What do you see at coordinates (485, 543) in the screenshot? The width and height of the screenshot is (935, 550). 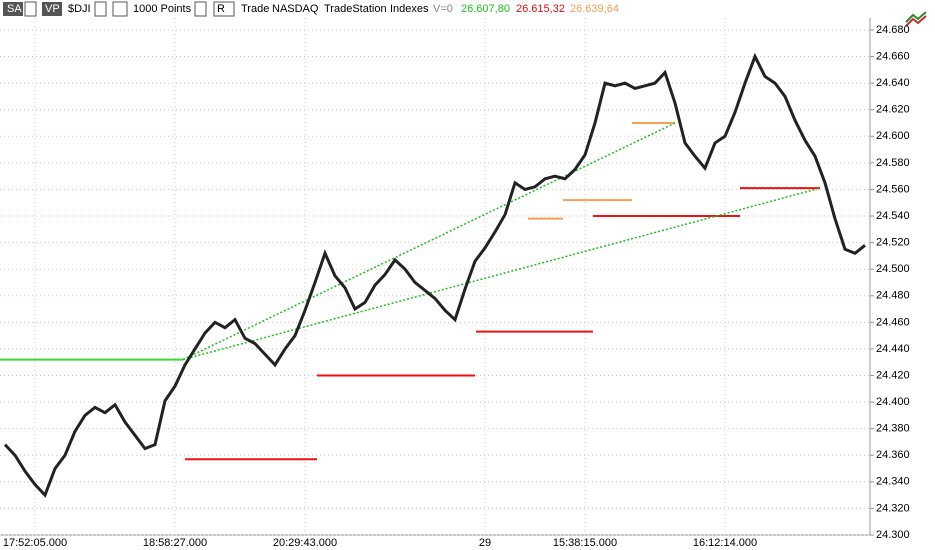 I see `x-tick-label: 29` at bounding box center [485, 543].